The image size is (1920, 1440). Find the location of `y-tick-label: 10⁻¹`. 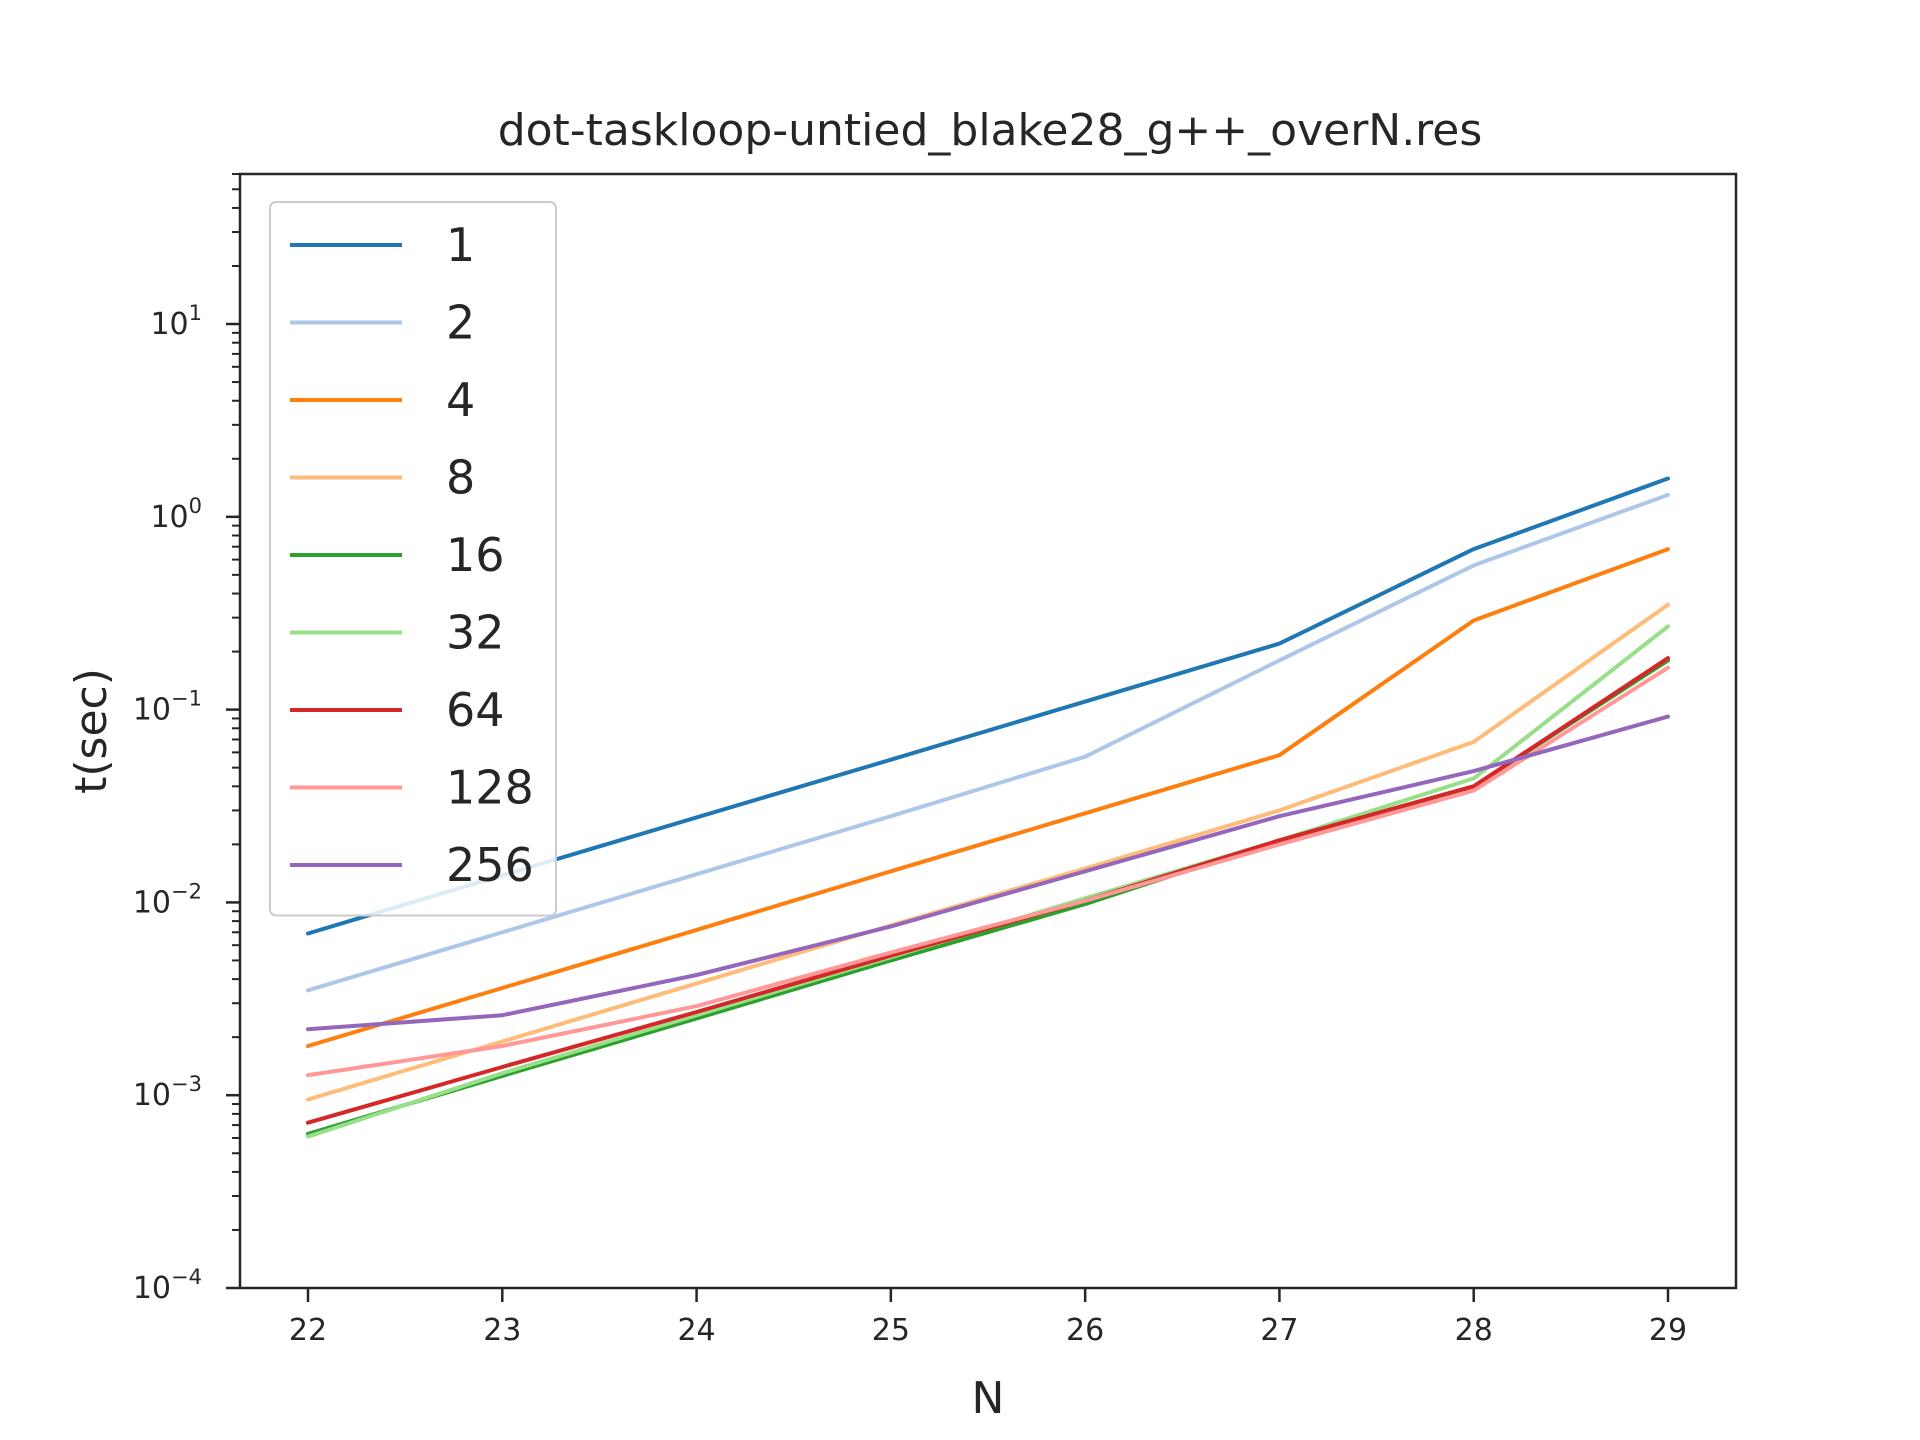

y-tick-label: 10⁻¹ is located at coordinates (167, 707).